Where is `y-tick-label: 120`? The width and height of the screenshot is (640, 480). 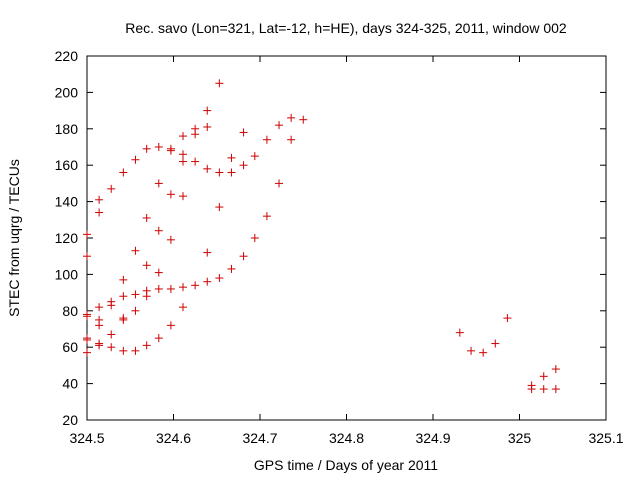
y-tick-label: 120 is located at coordinates (67, 238).